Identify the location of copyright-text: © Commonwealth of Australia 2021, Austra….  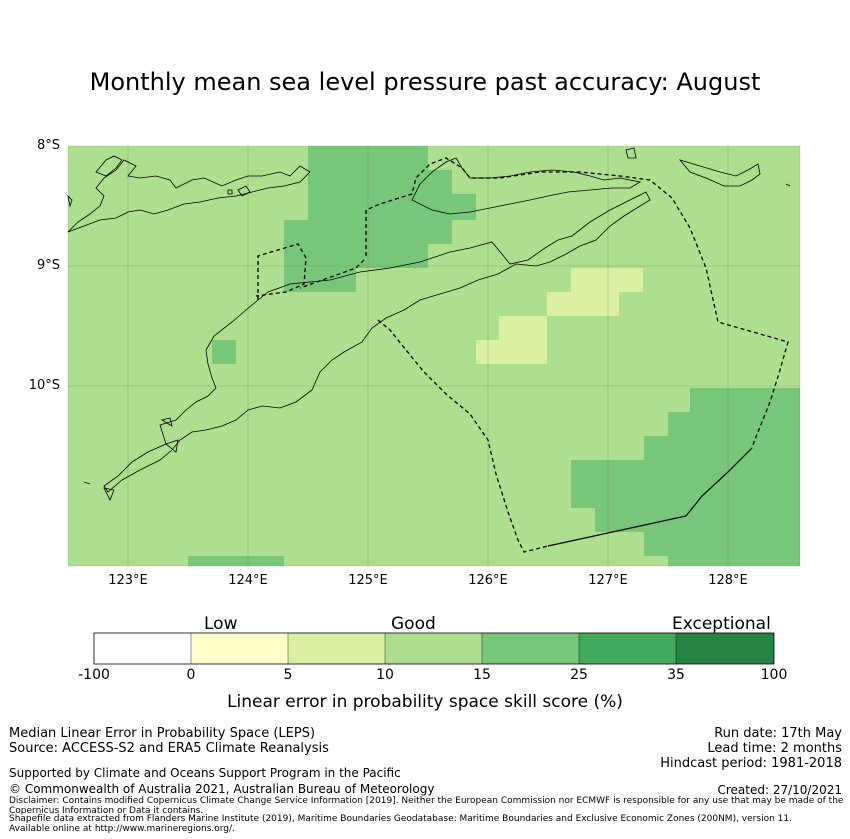
(222, 789).